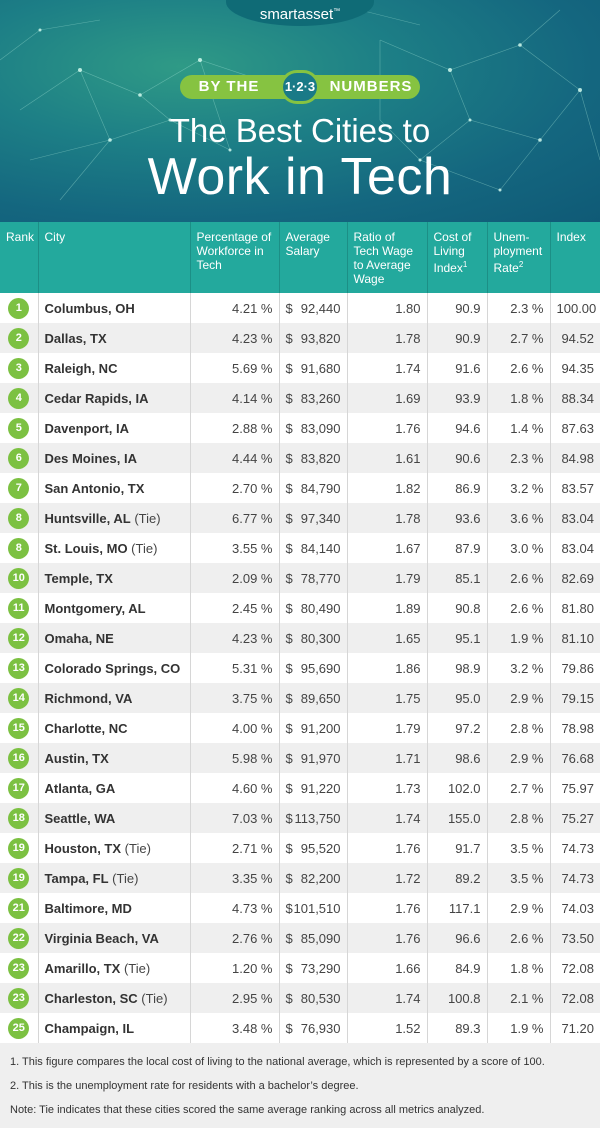 The height and width of the screenshot is (1128, 600). What do you see at coordinates (317, 908) in the screenshot?
I see `salary-value: 101,510` at bounding box center [317, 908].